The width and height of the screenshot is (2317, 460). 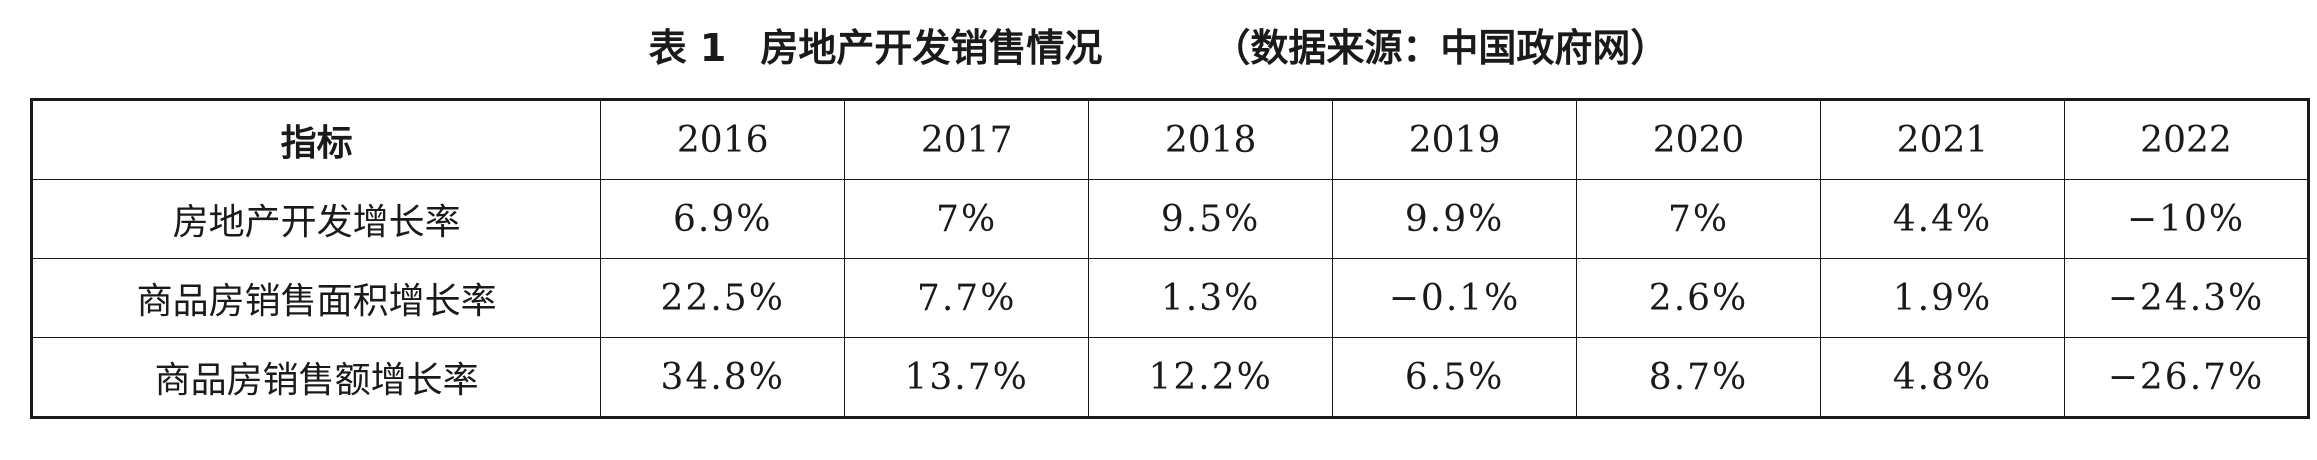 What do you see at coordinates (1211, 219) in the screenshot?
I see `table-cell: 9.5%` at bounding box center [1211, 219].